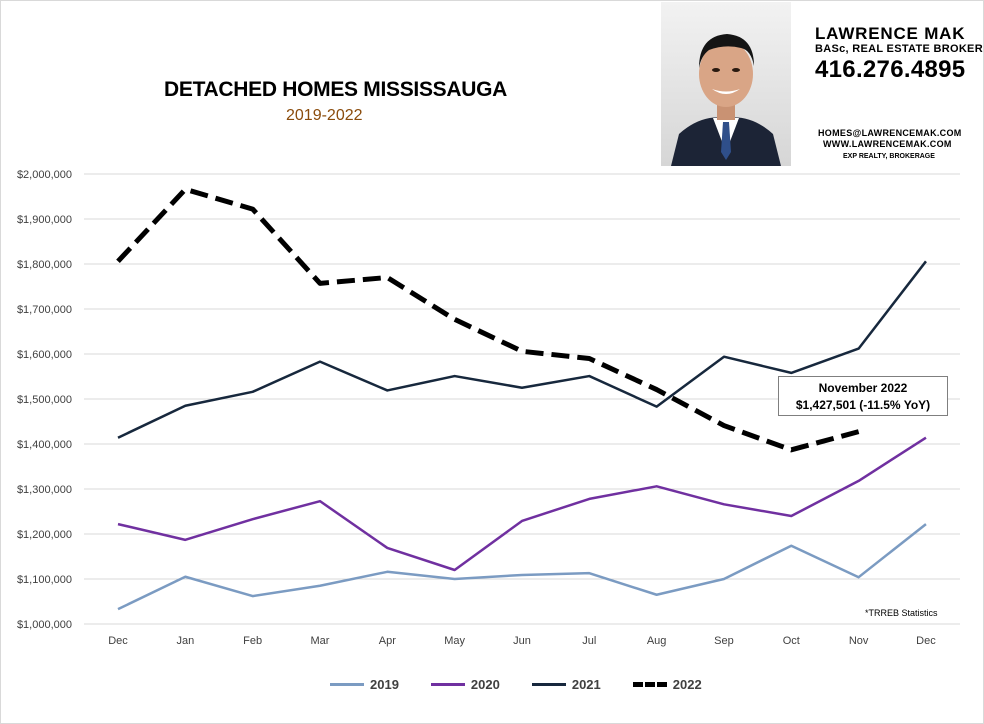 The width and height of the screenshot is (984, 724). Describe the element at coordinates (454, 641) in the screenshot. I see `x-tick-label: May` at that location.